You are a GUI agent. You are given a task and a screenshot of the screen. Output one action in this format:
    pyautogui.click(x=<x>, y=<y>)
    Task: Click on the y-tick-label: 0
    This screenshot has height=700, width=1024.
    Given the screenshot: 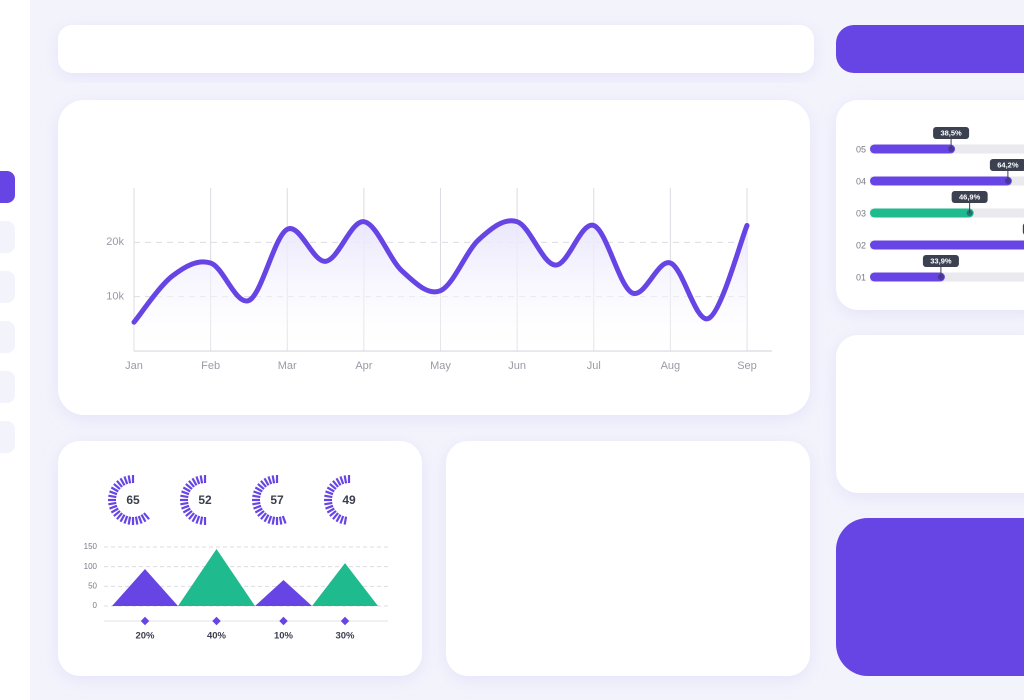 What is the action you would take?
    pyautogui.click(x=95, y=605)
    